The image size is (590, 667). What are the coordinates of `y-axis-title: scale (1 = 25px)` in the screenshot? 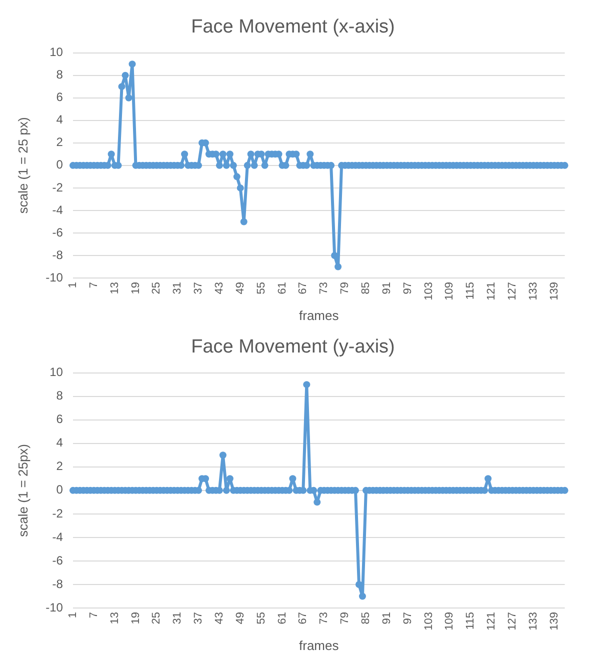 It's located at (22, 490).